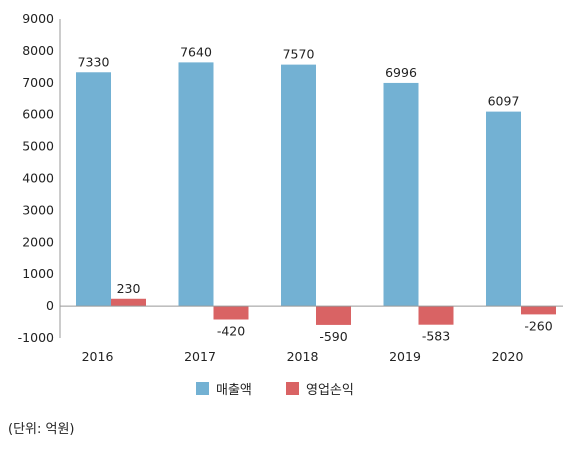  I want to click on bar-operating-income-2018, so click(333, 315).